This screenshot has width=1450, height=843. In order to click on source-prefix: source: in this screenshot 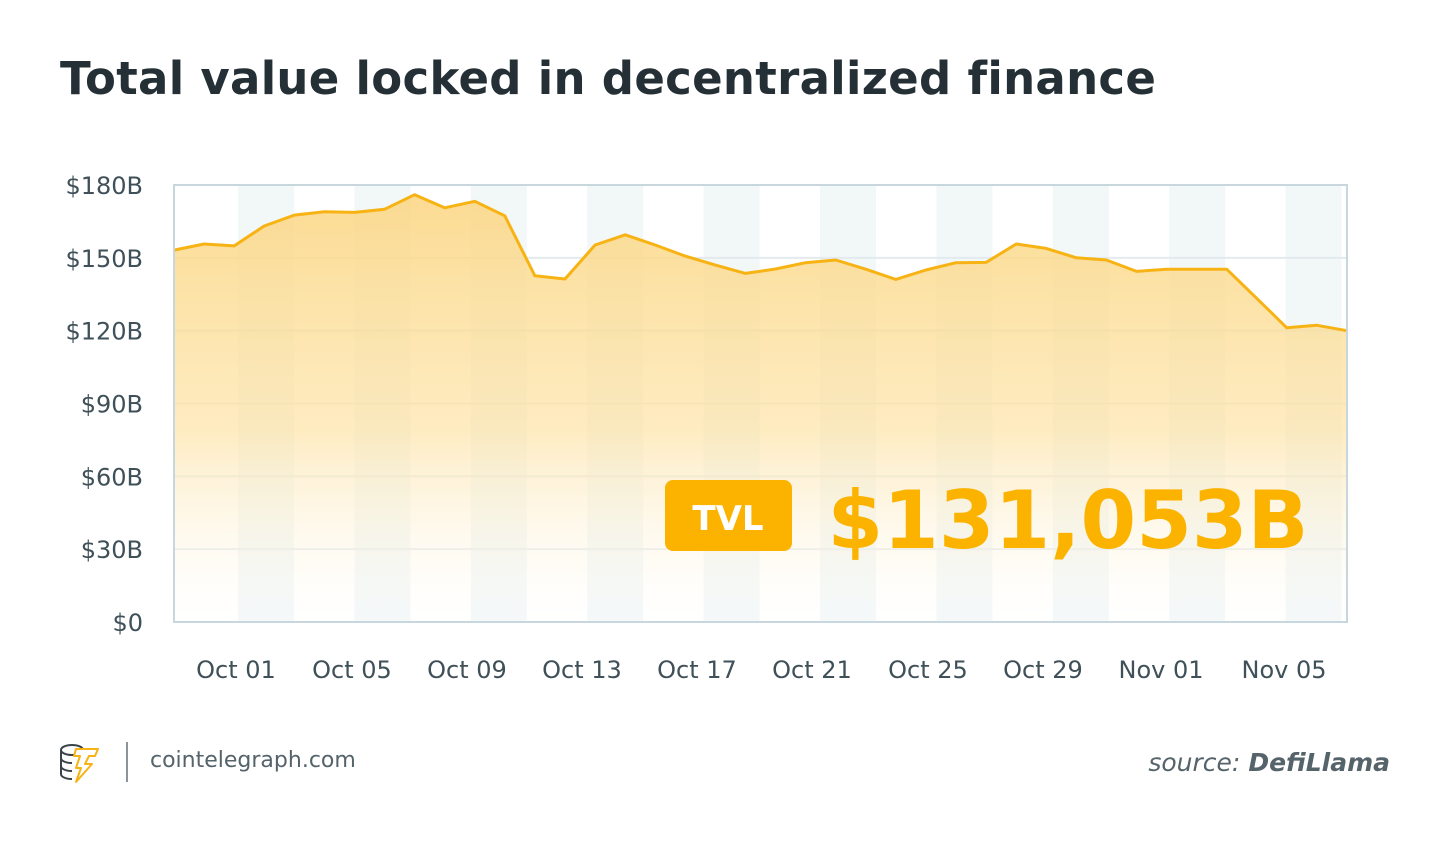, I will do `click(1194, 762)`.